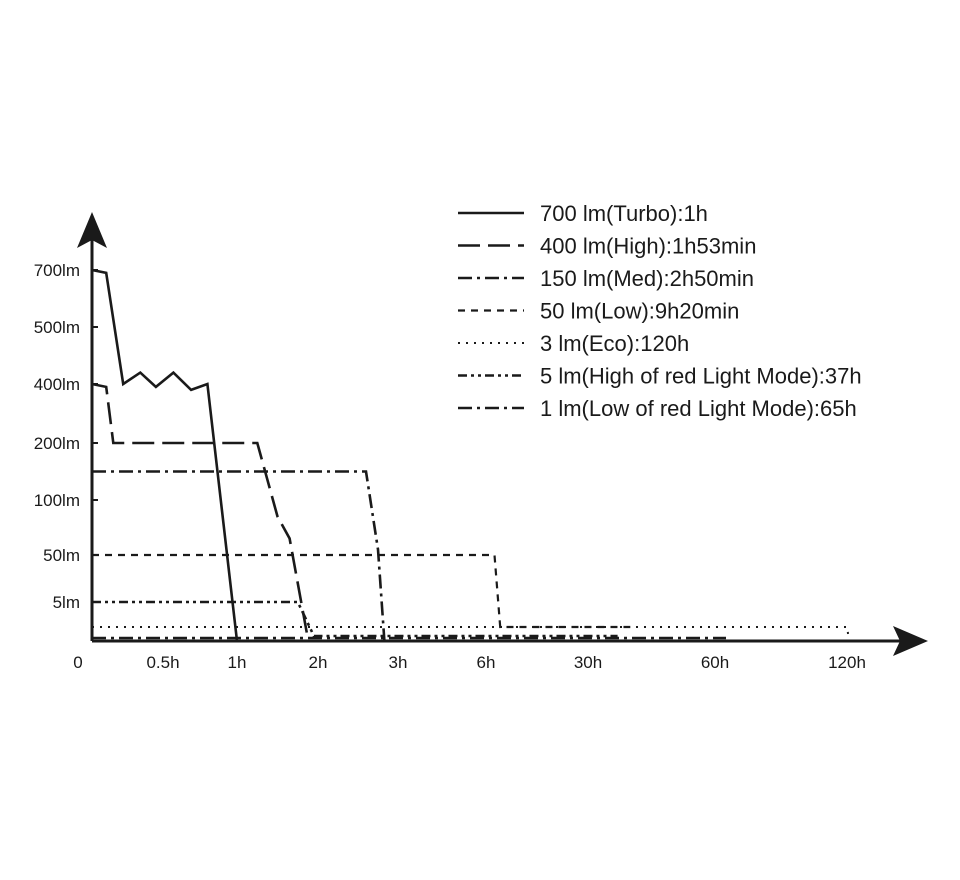 Image resolution: width=960 pixels, height=880 pixels. Describe the element at coordinates (647, 278) in the screenshot. I see `legend-label-150-lm-med-2h50min: 150 lm(Med):2h50min` at that location.